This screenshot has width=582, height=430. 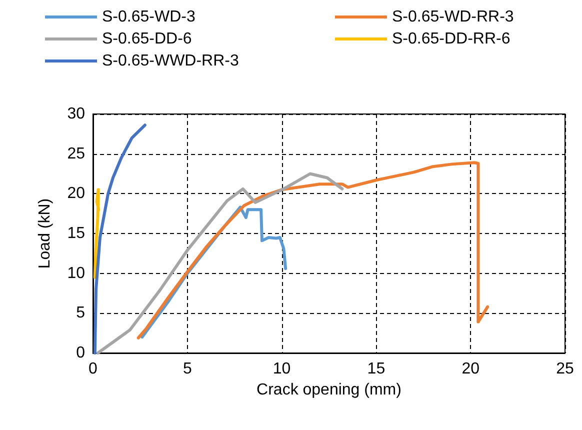 I want to click on x-tick-label: 0, so click(x=93, y=369).